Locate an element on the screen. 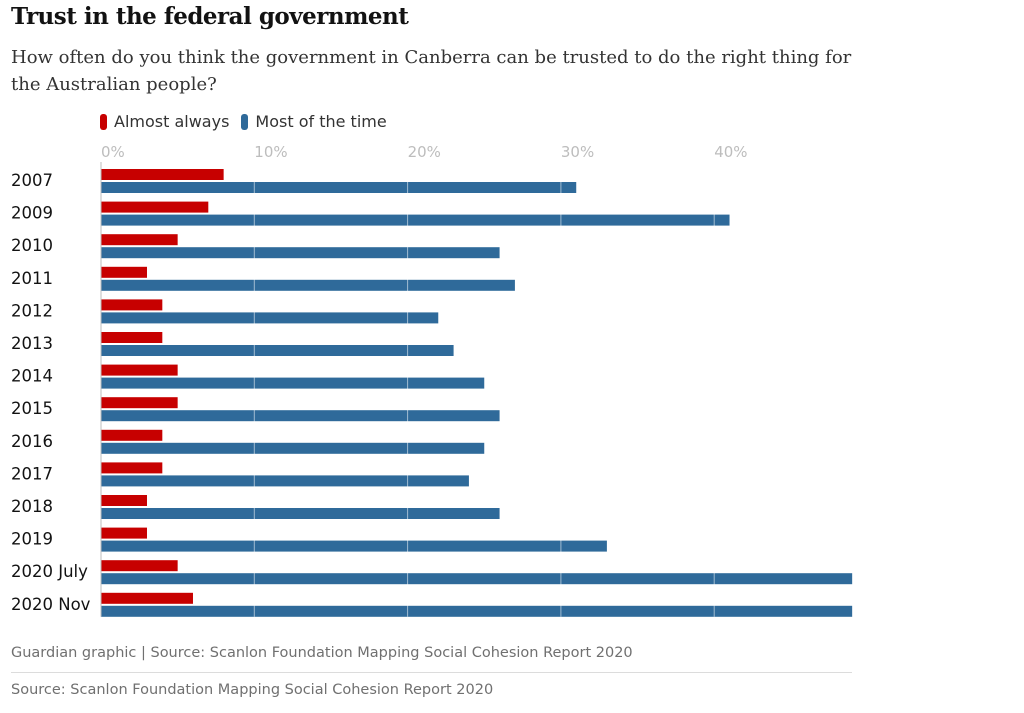 Image resolution: width=1024 pixels, height=713 pixels. x-tick-label-30: 30% is located at coordinates (577, 152).